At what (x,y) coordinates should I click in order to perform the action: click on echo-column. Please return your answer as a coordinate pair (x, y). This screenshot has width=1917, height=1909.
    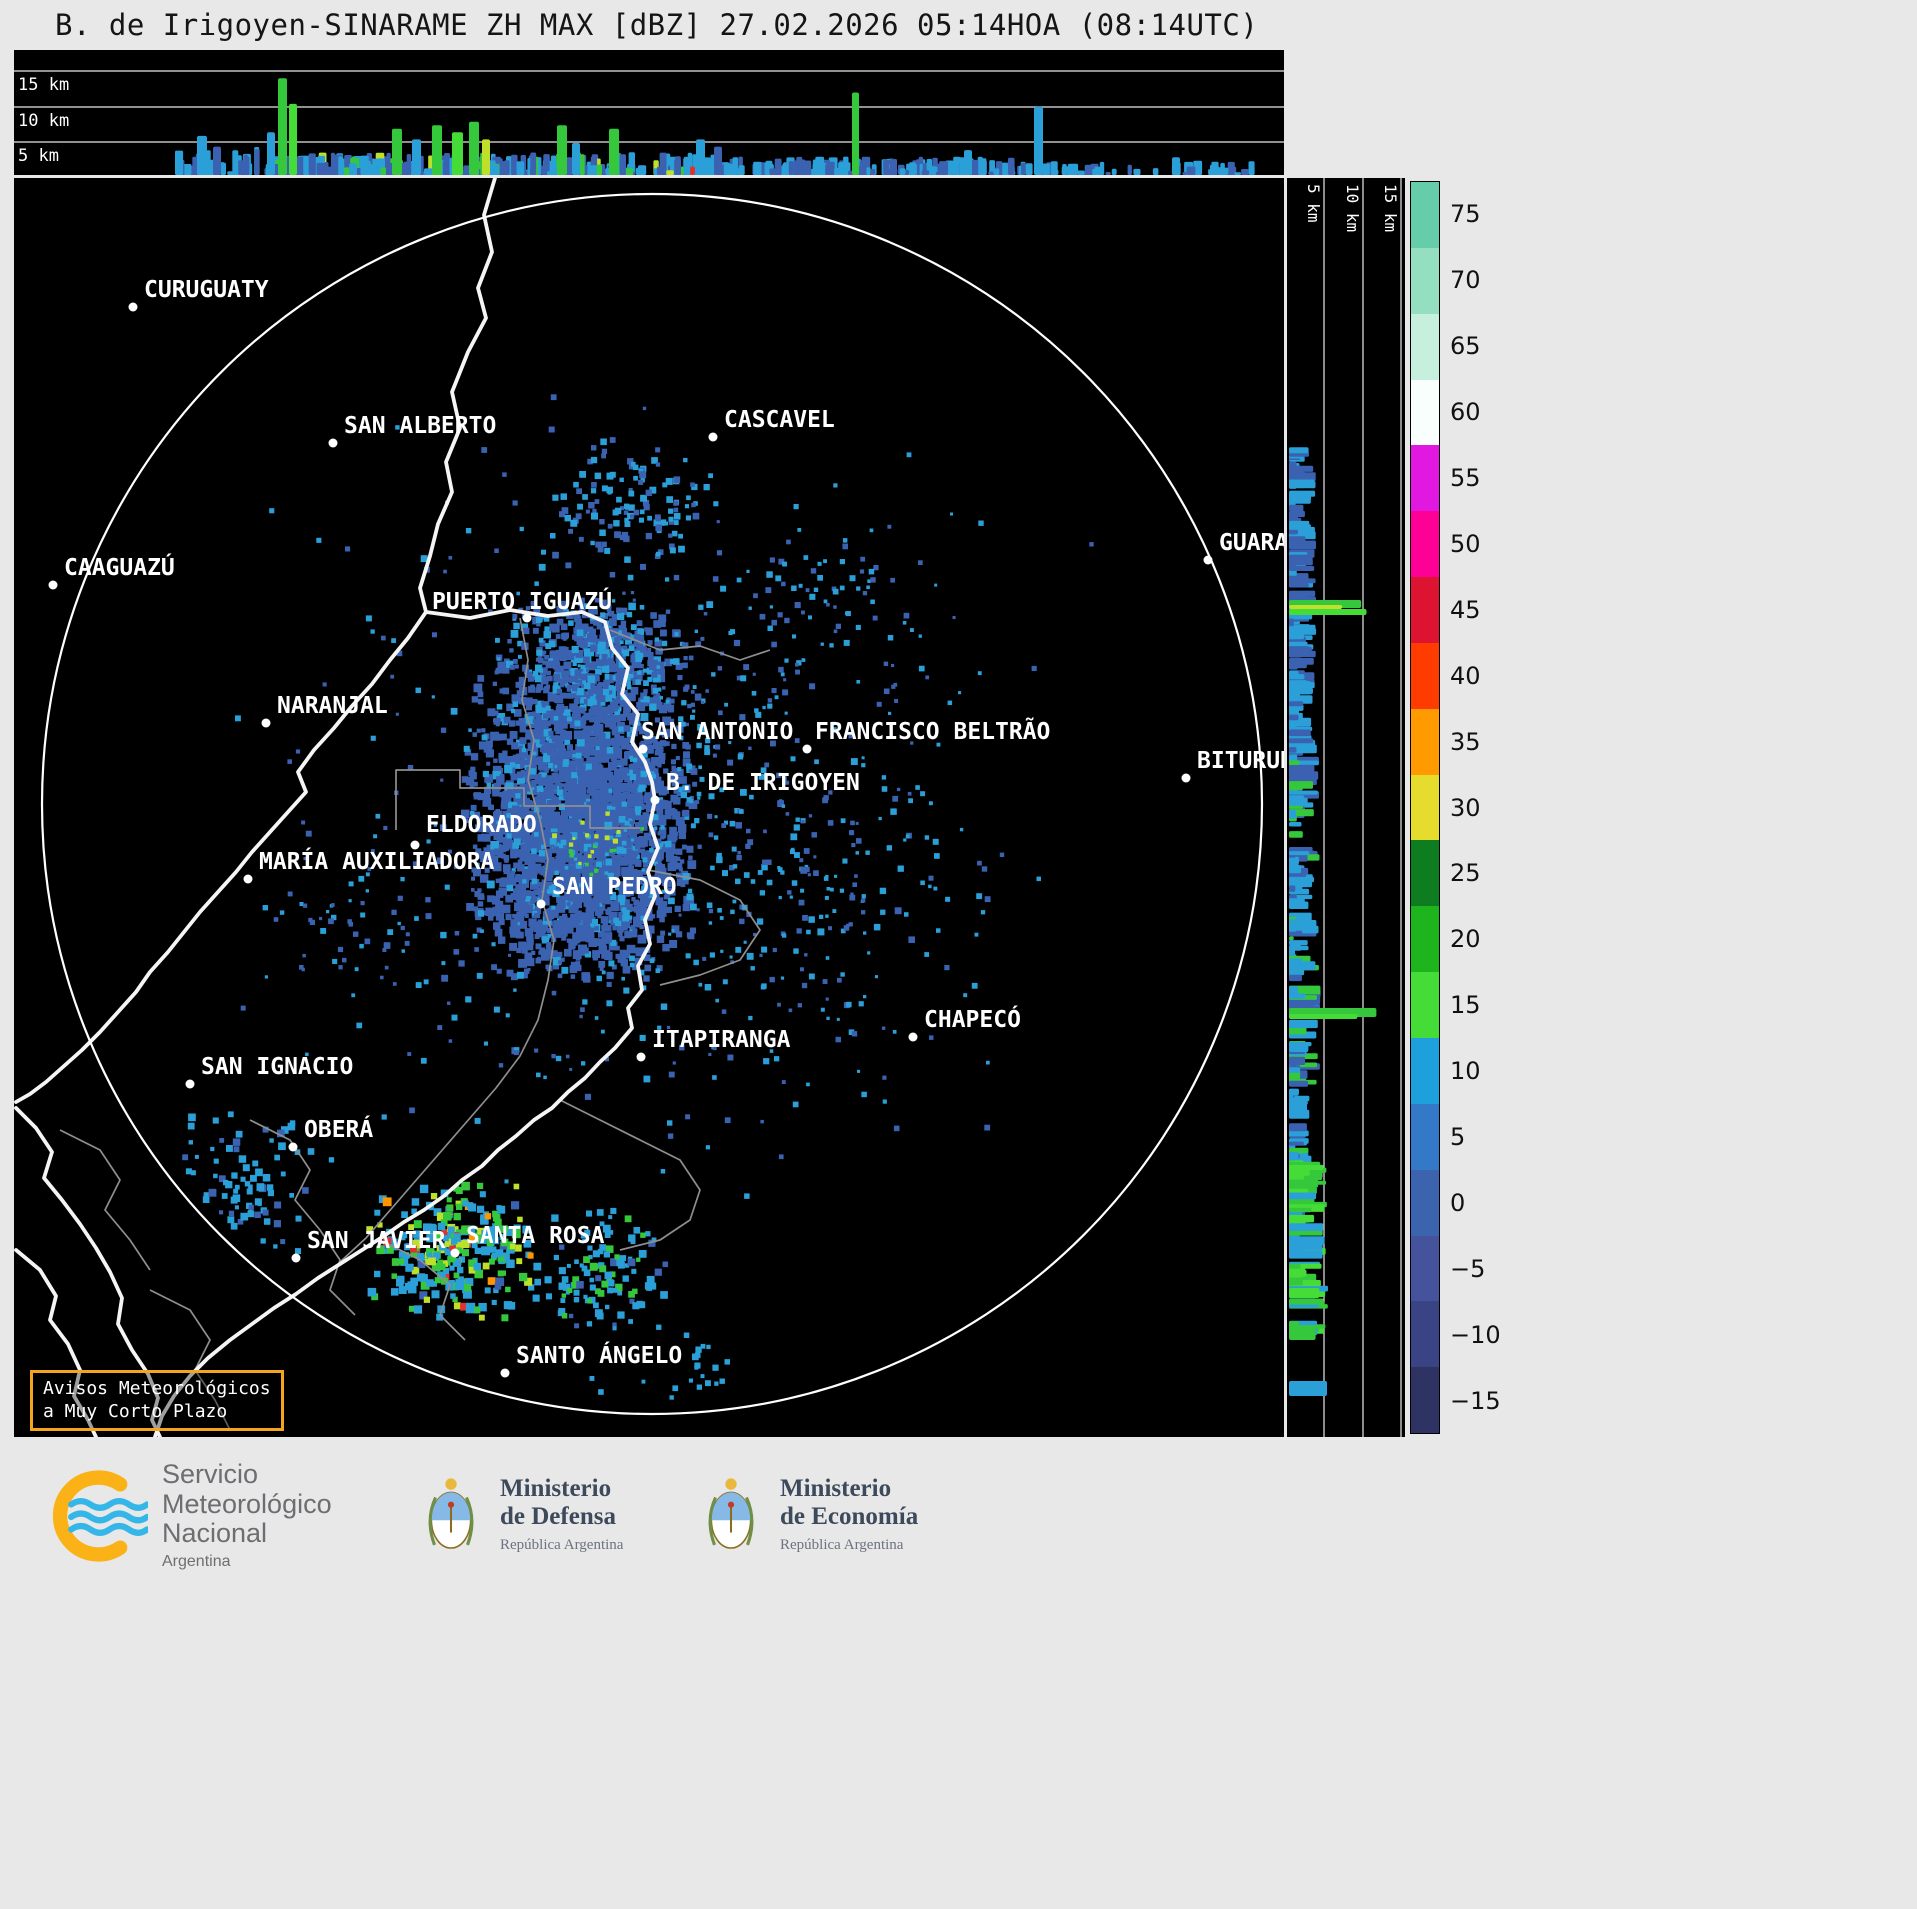
    Looking at the image, I should click on (397, 151).